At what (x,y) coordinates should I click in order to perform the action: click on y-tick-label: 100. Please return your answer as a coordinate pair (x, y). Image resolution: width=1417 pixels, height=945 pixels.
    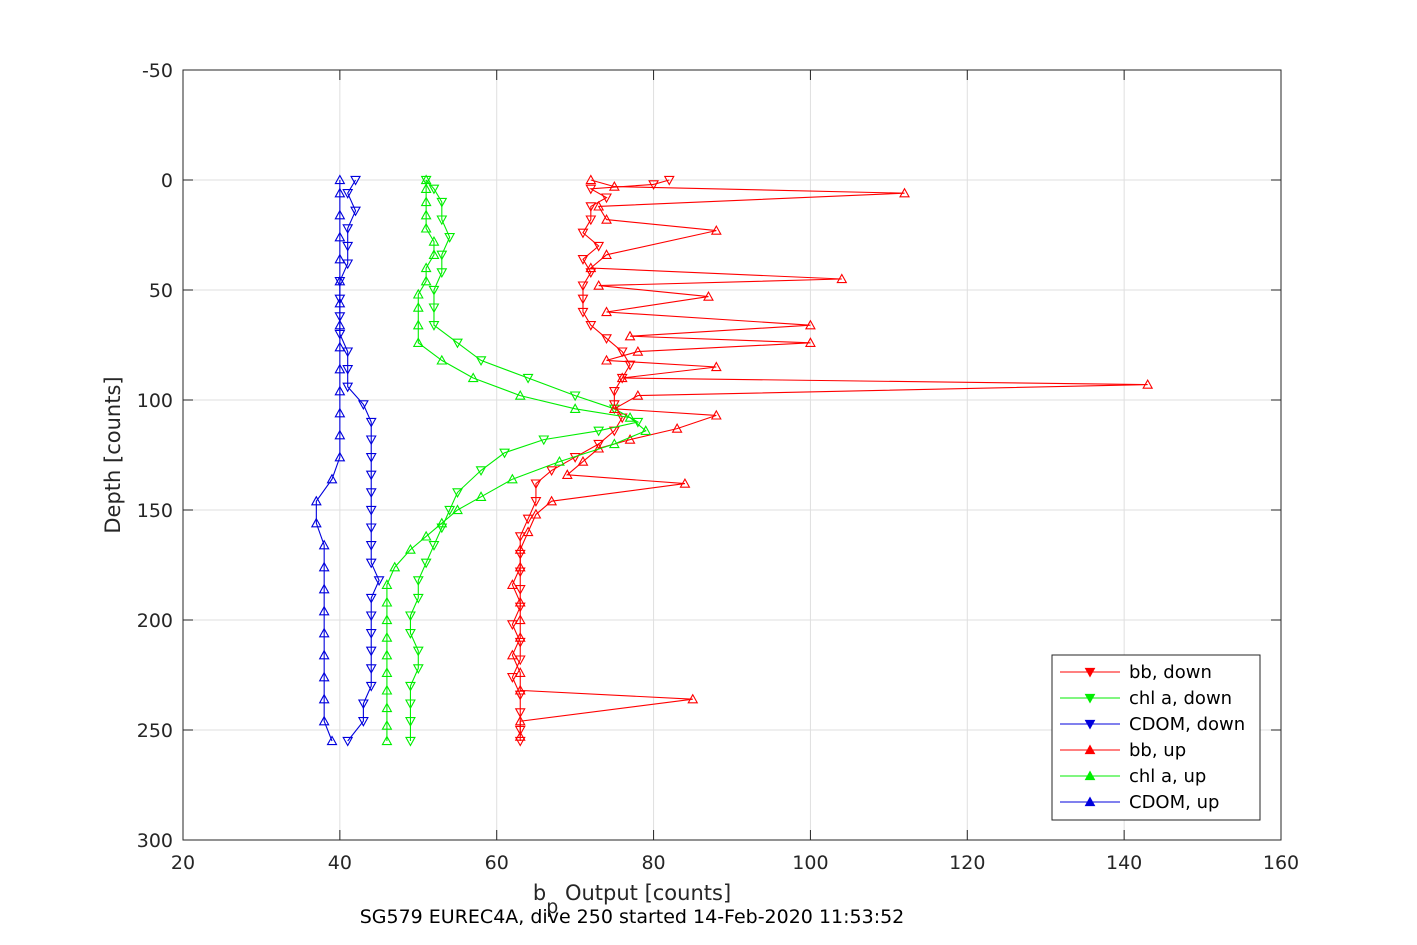
    Looking at the image, I should click on (155, 401).